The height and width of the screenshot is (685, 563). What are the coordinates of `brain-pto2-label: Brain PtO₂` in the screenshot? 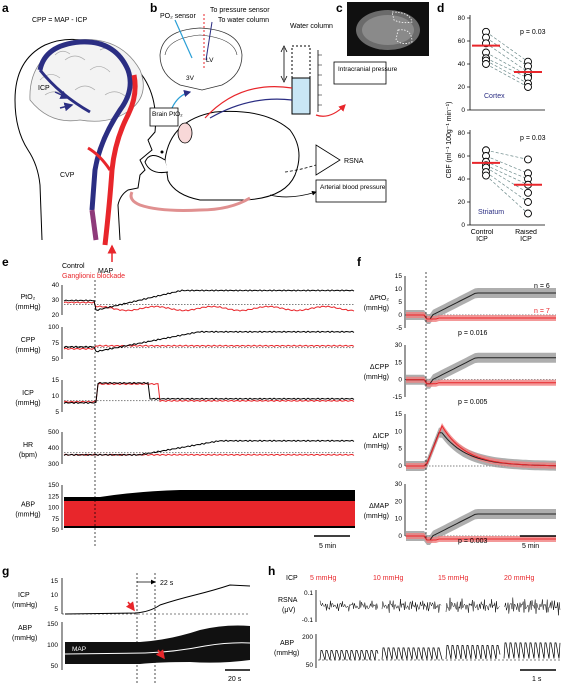 It's located at (167, 114).